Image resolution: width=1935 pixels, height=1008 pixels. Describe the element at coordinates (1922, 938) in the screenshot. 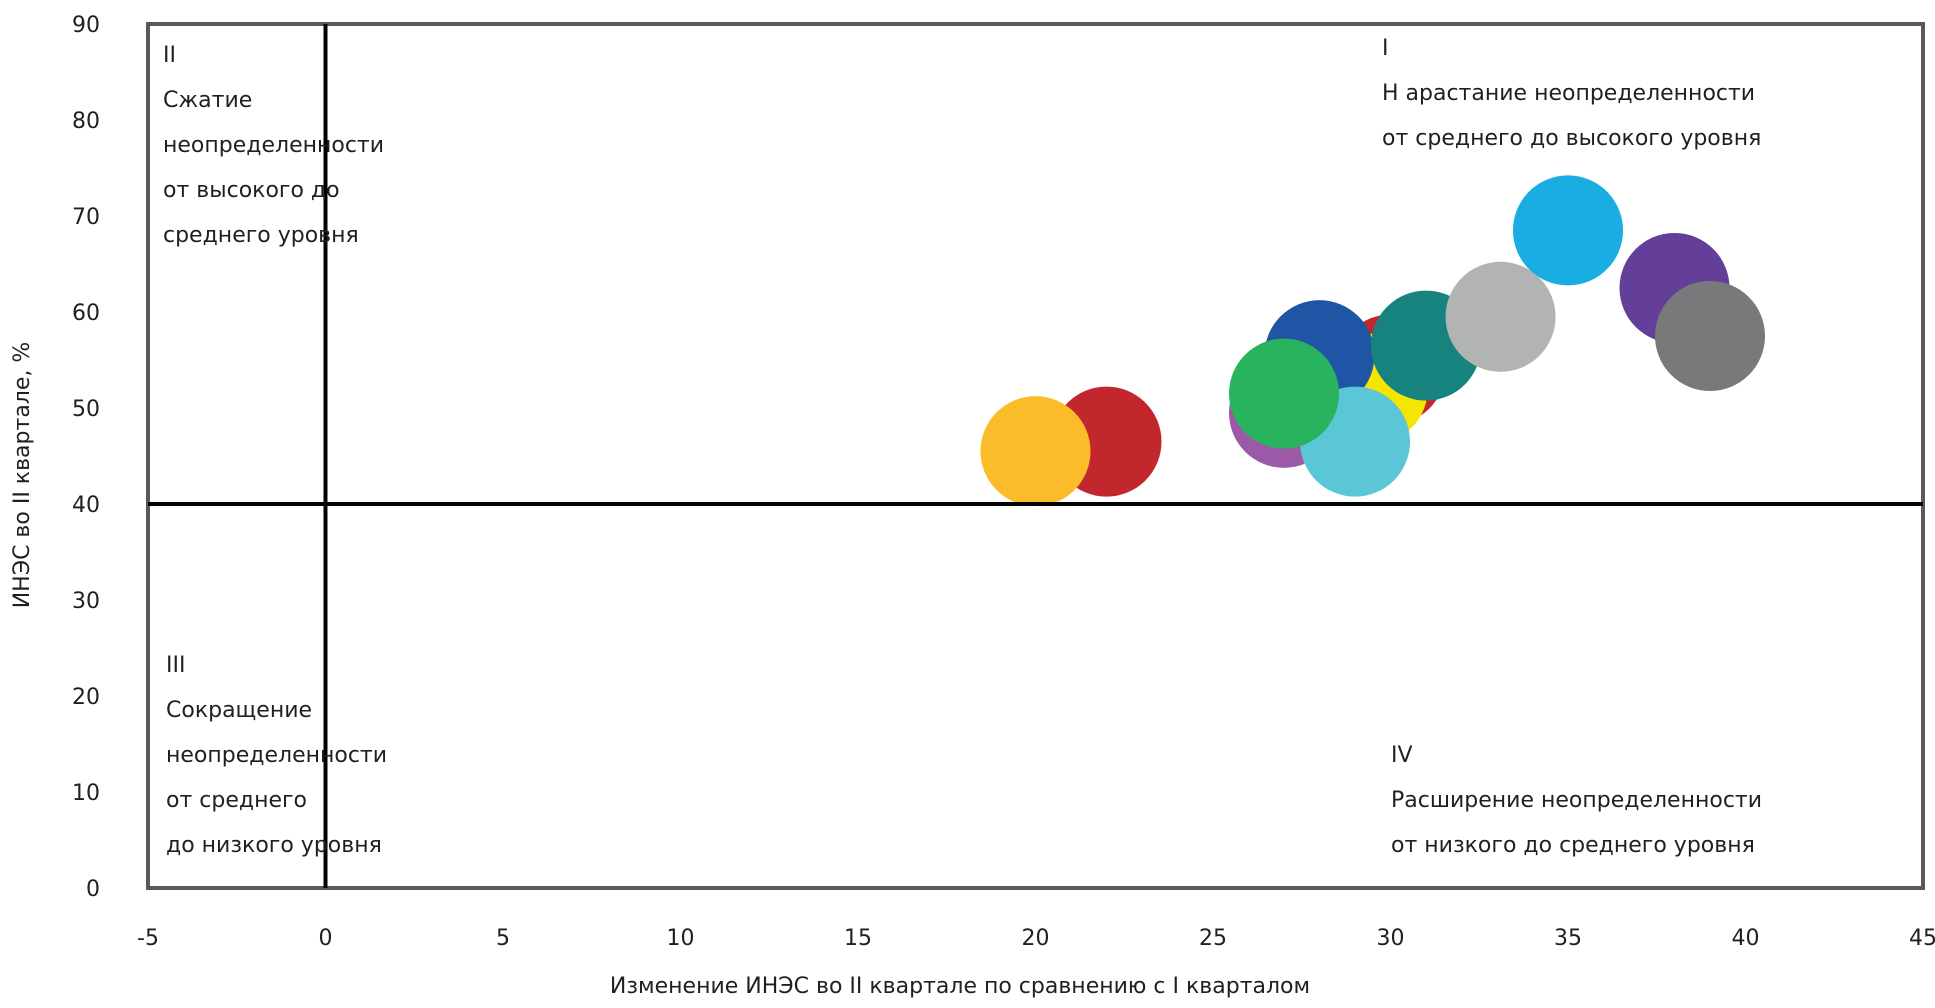

I see `x-tick-label: 45` at that location.